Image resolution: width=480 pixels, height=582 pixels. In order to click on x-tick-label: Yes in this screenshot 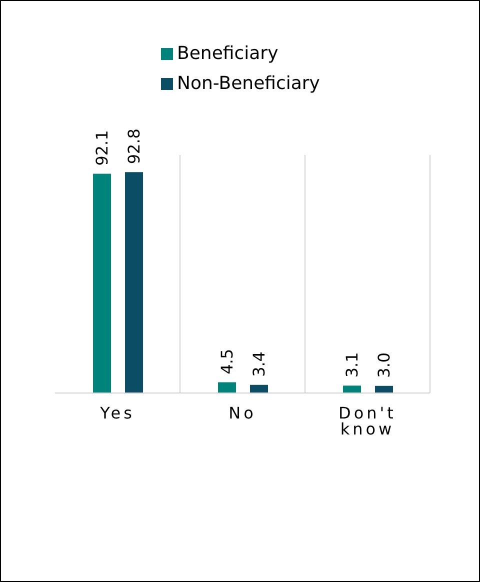, I will do `click(117, 412)`.